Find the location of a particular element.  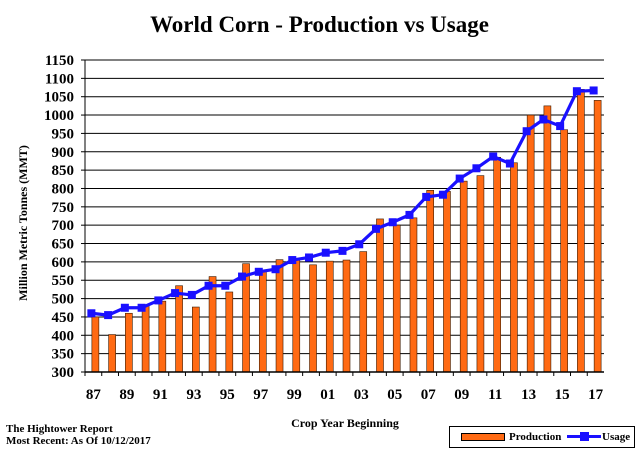

x-axis-label: Crop Year Beginning is located at coordinates (345, 423).